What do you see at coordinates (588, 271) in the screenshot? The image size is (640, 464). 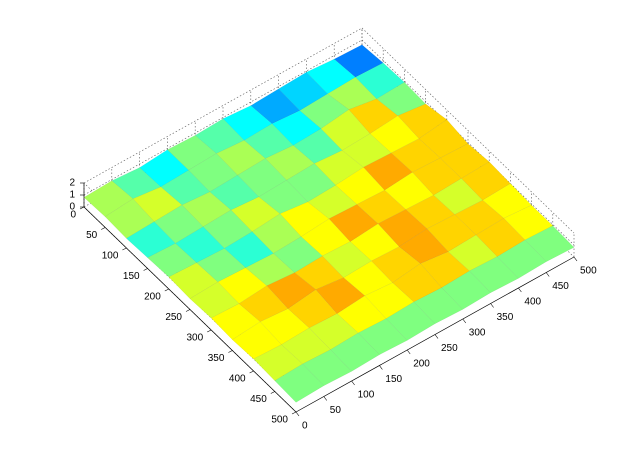 I see `x-tick-label: 500` at bounding box center [588, 271].